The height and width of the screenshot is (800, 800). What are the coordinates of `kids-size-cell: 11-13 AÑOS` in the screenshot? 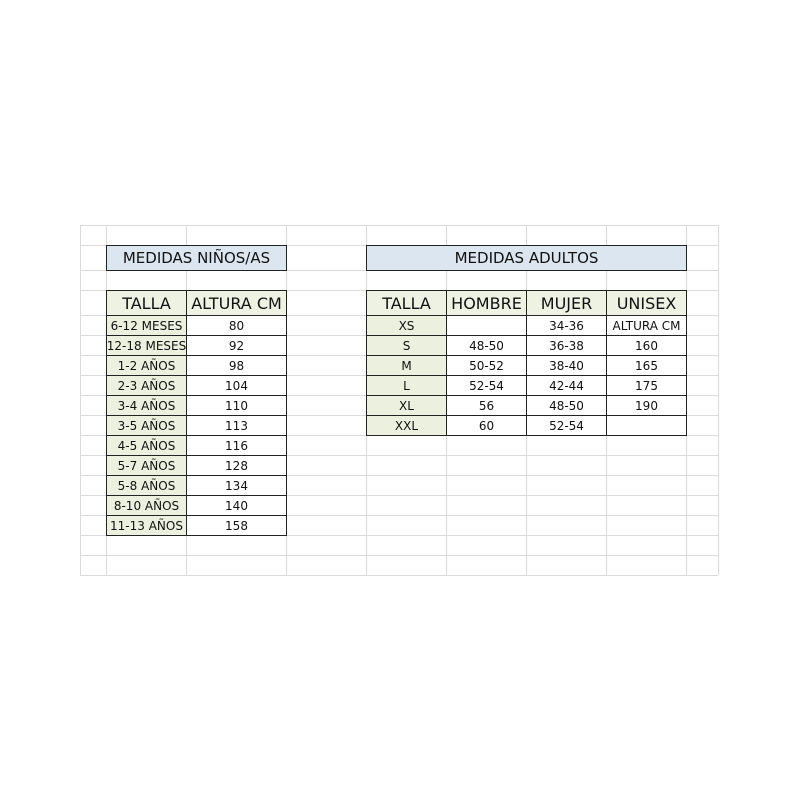 It's located at (146, 525).